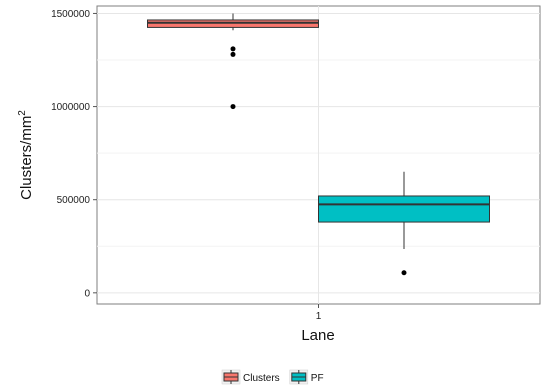 This screenshot has width=543, height=392. Describe the element at coordinates (70, 107) in the screenshot. I see `y-tick-label: 1000000` at that location.